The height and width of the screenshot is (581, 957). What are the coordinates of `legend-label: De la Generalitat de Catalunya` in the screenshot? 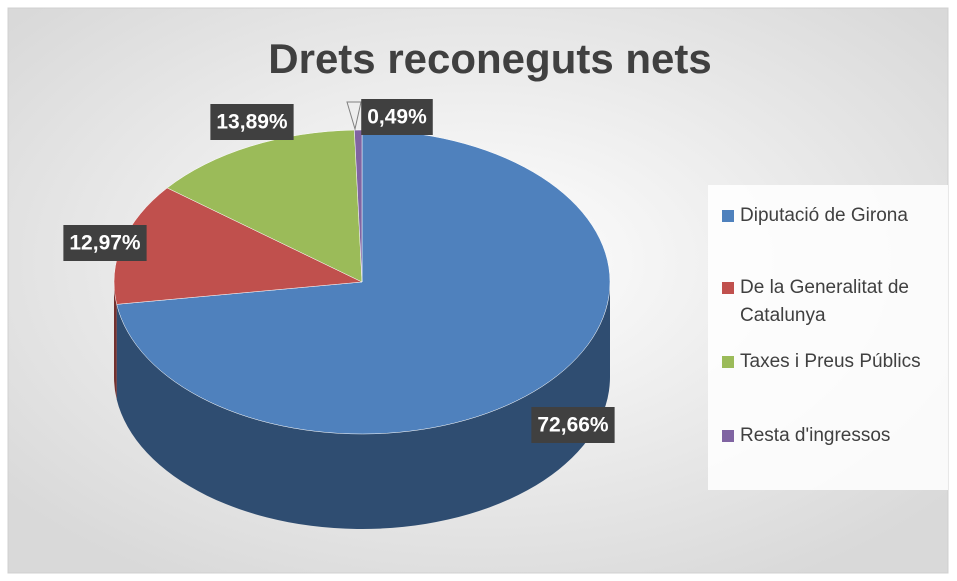 It's located at (824, 301).